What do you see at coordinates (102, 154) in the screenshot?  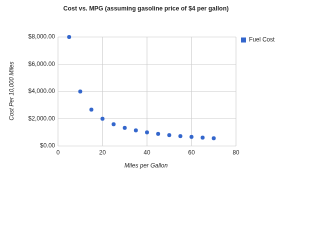 I see `x-tick-label: 20` at bounding box center [102, 154].